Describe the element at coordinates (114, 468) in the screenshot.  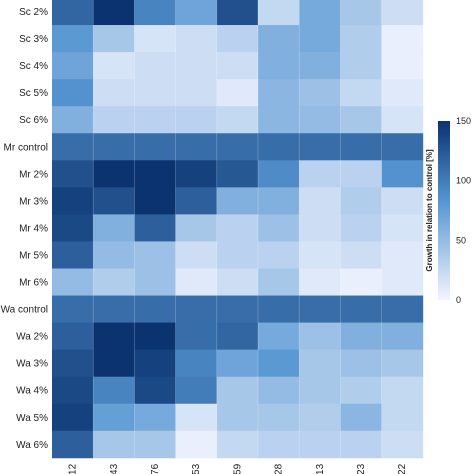
I see `column-label: 543` at that location.